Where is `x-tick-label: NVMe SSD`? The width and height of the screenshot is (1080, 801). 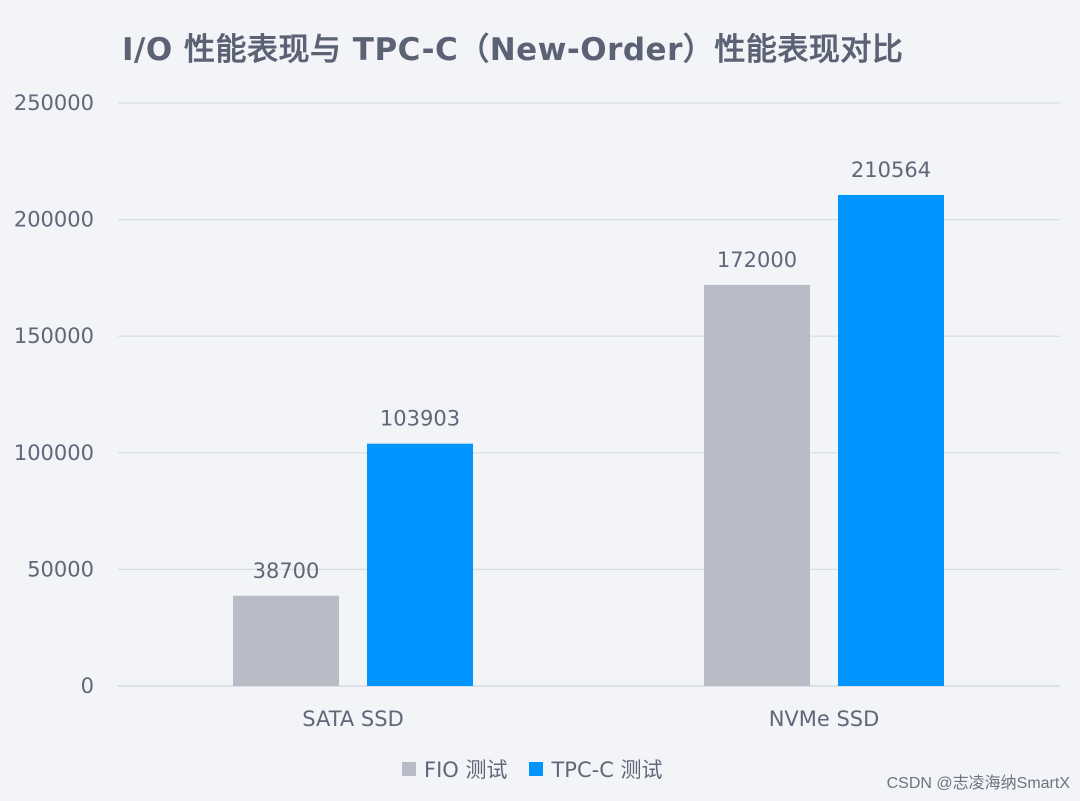 x-tick-label: NVMe SSD is located at coordinates (824, 719).